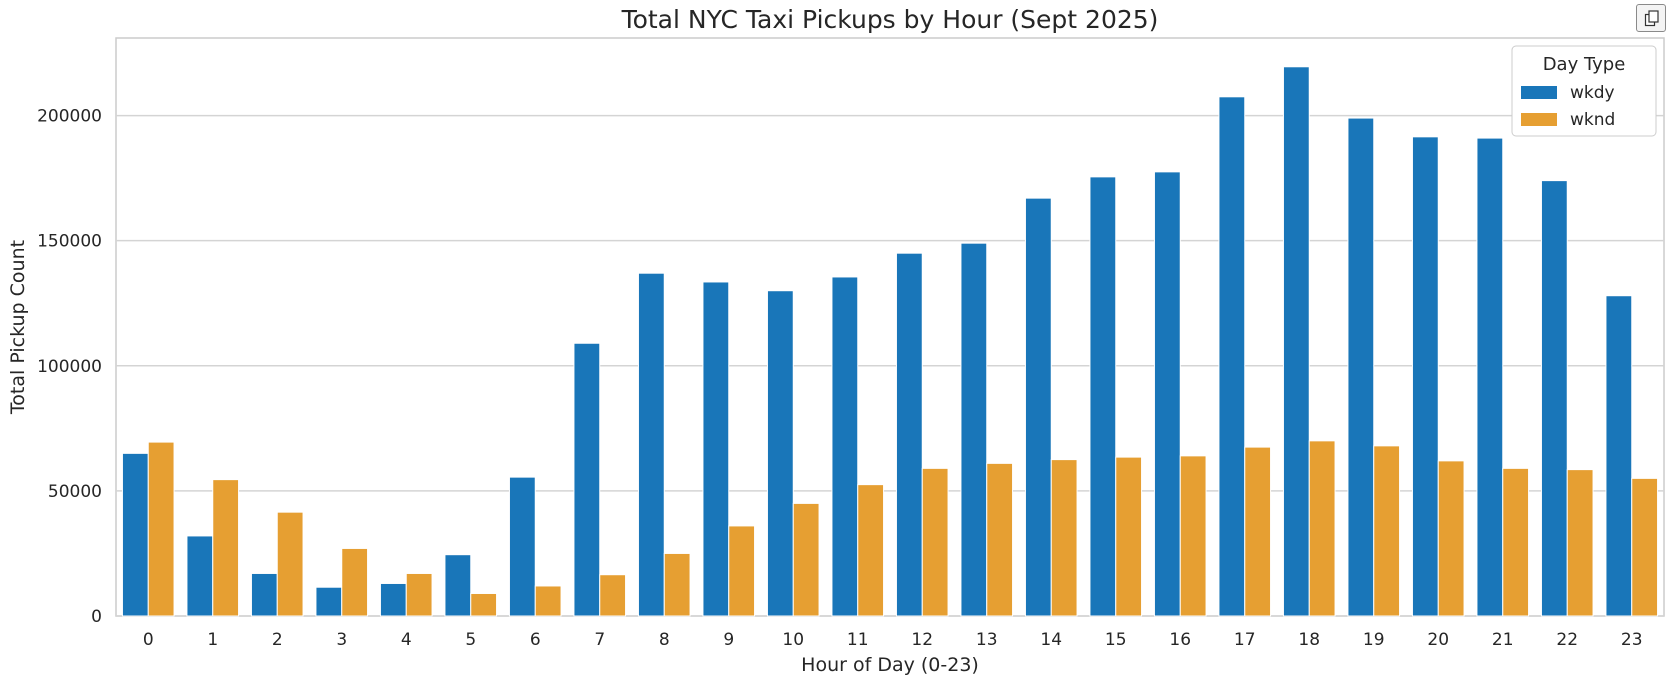 This screenshot has width=1673, height=680. What do you see at coordinates (599, 640) in the screenshot?
I see `x-tick-label: 7` at bounding box center [599, 640].